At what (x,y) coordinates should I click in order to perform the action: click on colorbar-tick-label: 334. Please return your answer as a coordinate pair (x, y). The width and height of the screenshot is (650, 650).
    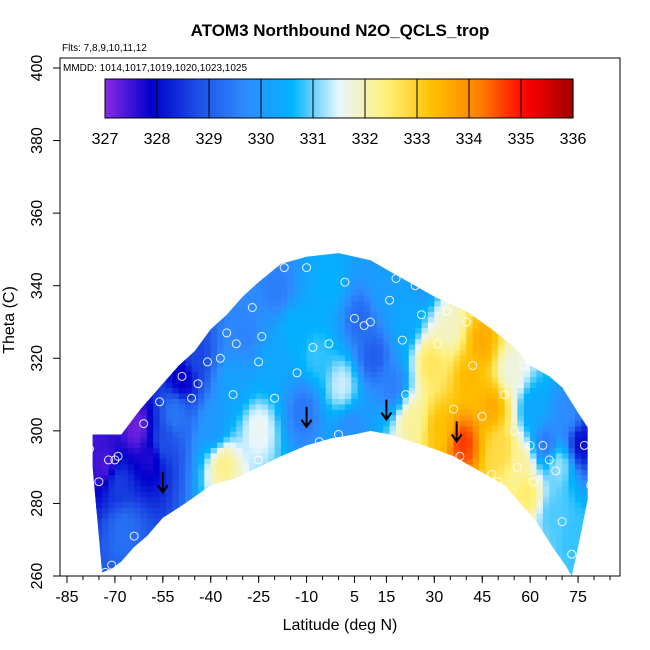
    Looking at the image, I should click on (469, 139).